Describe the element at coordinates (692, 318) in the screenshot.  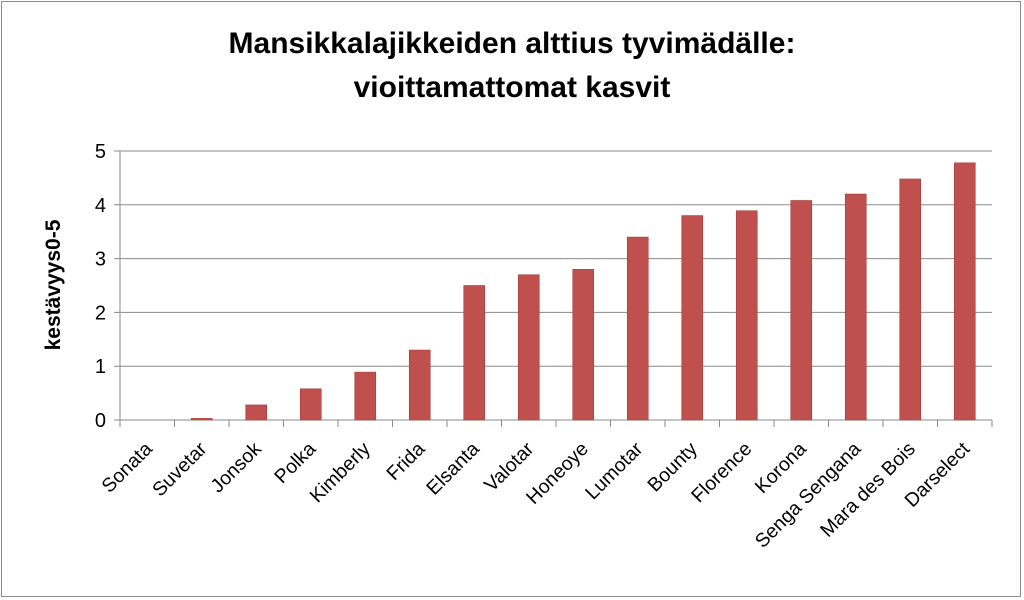
I see `bar-bounty` at that location.